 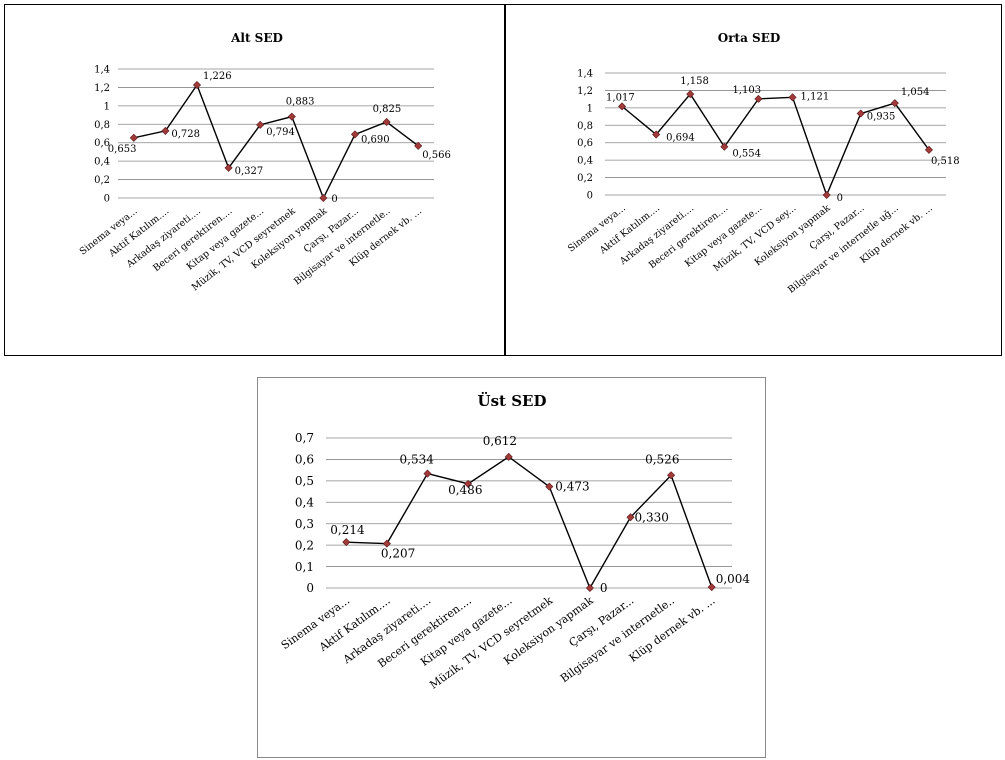 I want to click on data-label-orta: 1,158, so click(x=694, y=81).